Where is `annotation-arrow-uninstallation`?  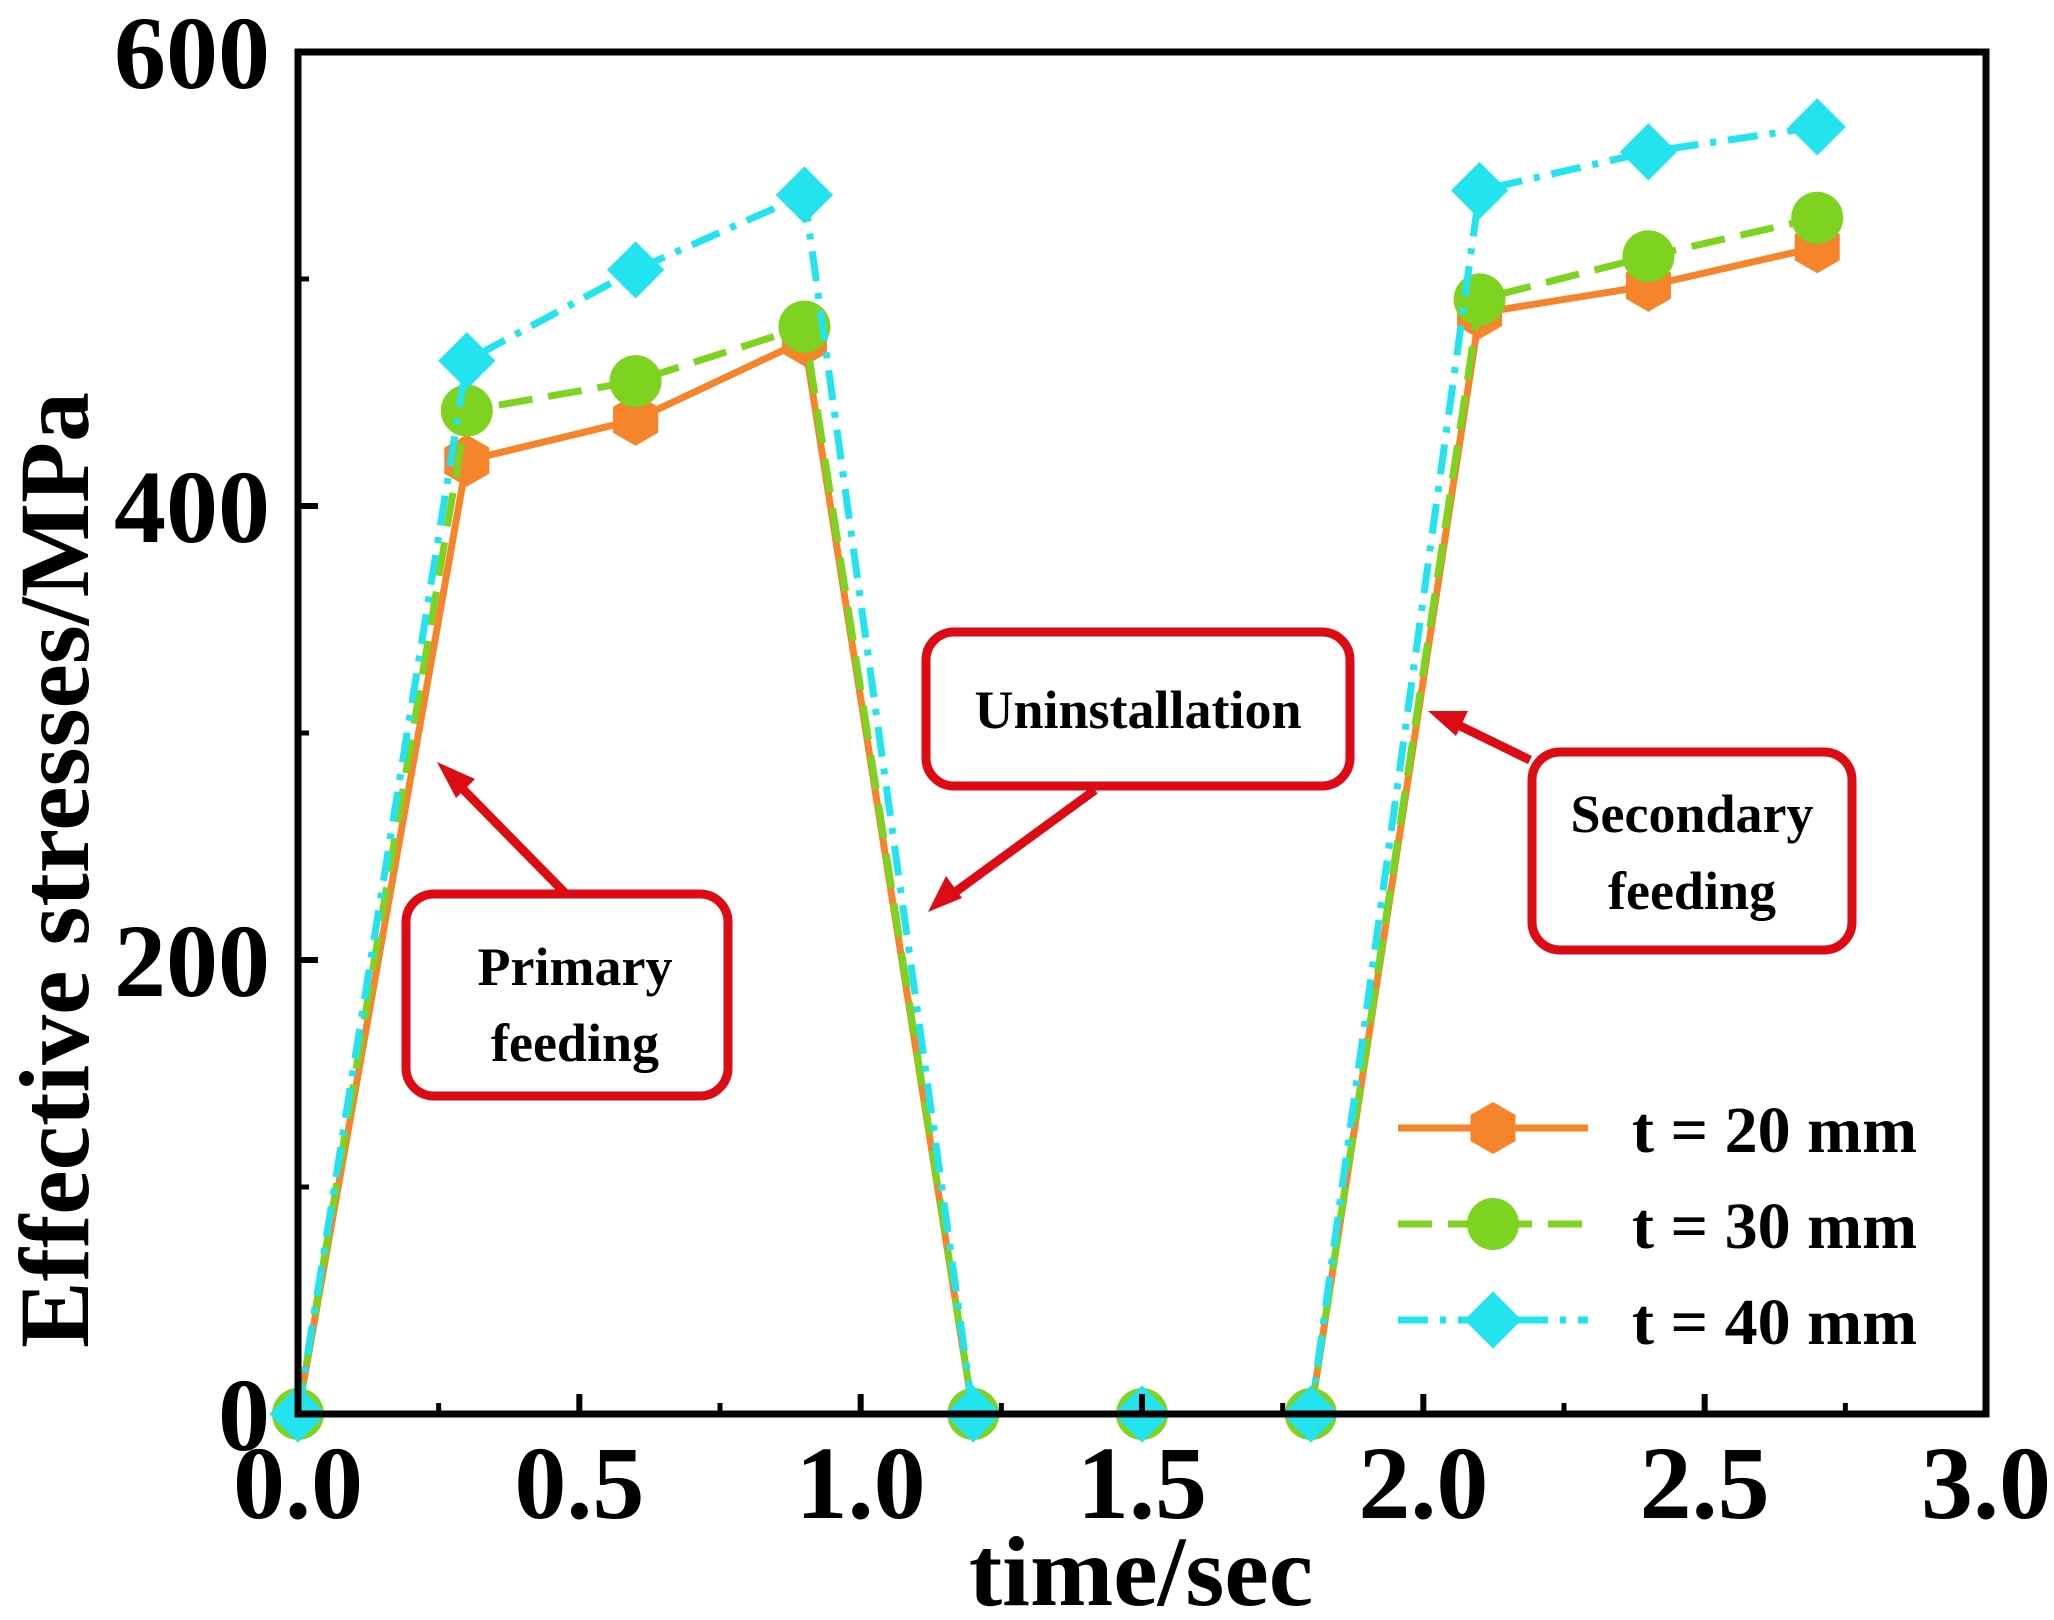
annotation-arrow-uninstallation is located at coordinates (1021, 844).